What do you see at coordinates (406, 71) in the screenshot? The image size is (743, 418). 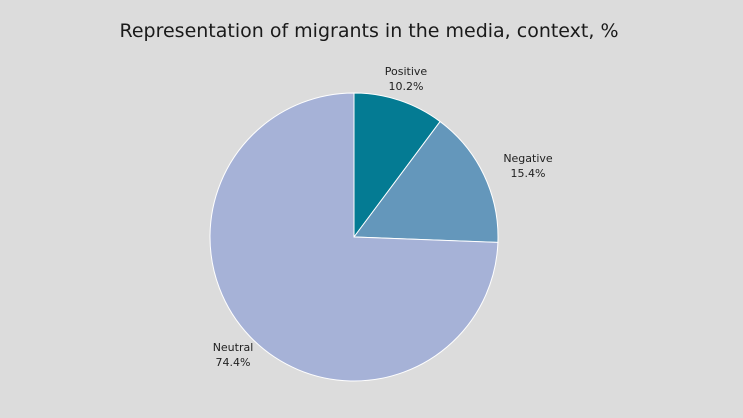 I see `slice-label-positive: Positive` at bounding box center [406, 71].